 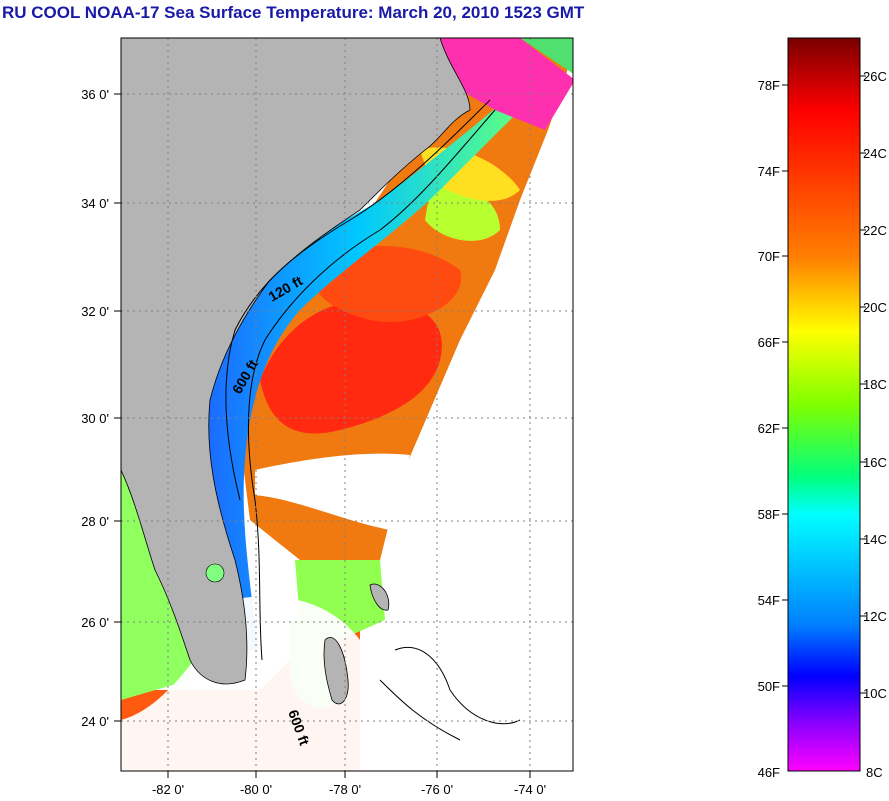 I want to click on lon-label-74: -74 0', so click(x=530, y=789).